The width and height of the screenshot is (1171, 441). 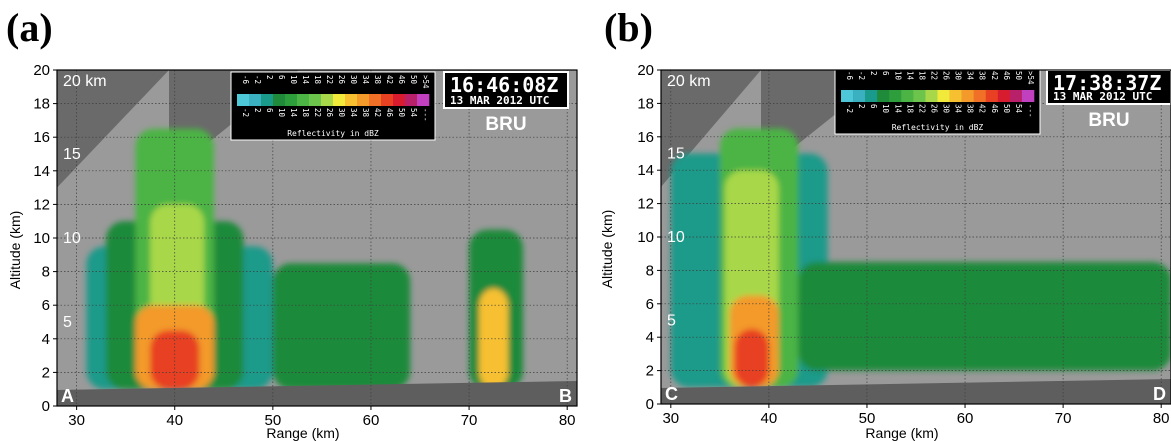 I want to click on x-axis-label: Range (km), so click(x=302, y=433).